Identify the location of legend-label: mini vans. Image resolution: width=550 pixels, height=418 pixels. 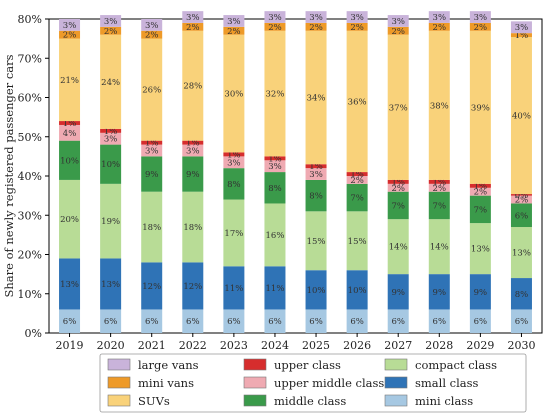
(166, 383).